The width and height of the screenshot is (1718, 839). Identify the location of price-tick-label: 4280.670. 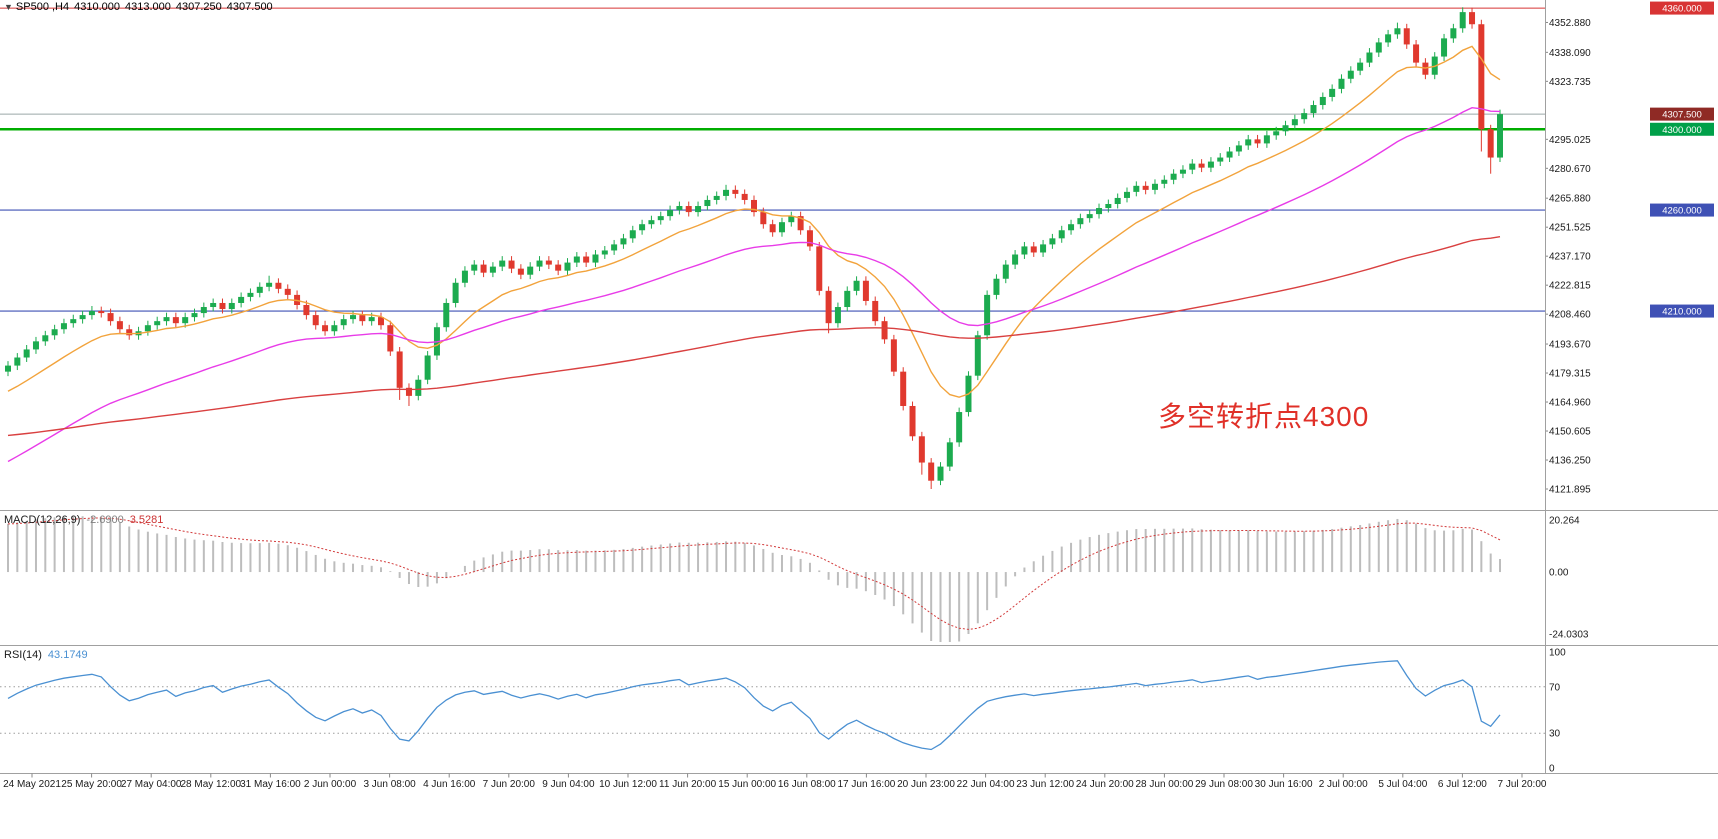
(1570, 169).